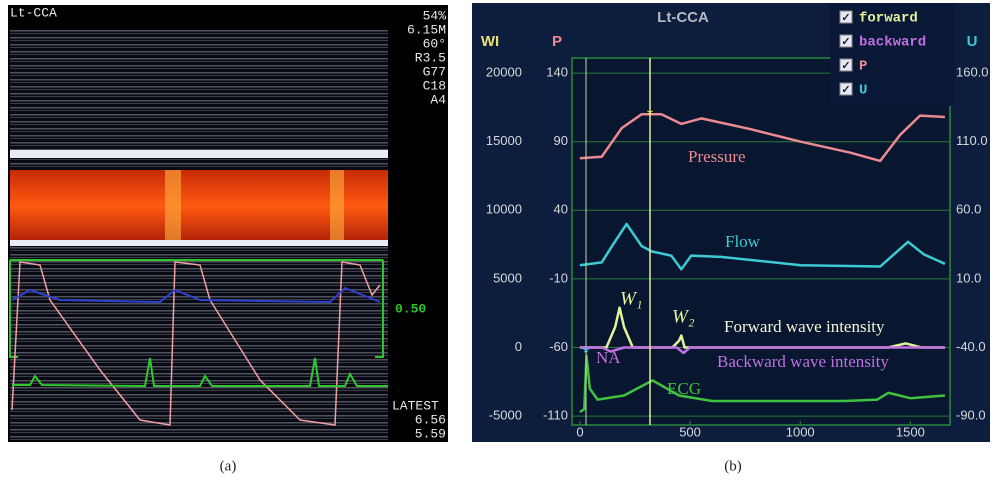 The image size is (995, 484). Describe the element at coordinates (555, 415) in the screenshot. I see `y2-tick-label: -110` at that location.